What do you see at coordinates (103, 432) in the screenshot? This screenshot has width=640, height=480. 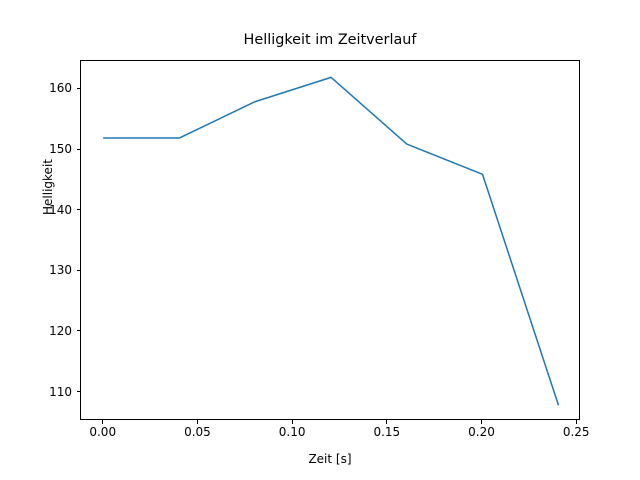 I see `x-tick-label: 0.00` at bounding box center [103, 432].